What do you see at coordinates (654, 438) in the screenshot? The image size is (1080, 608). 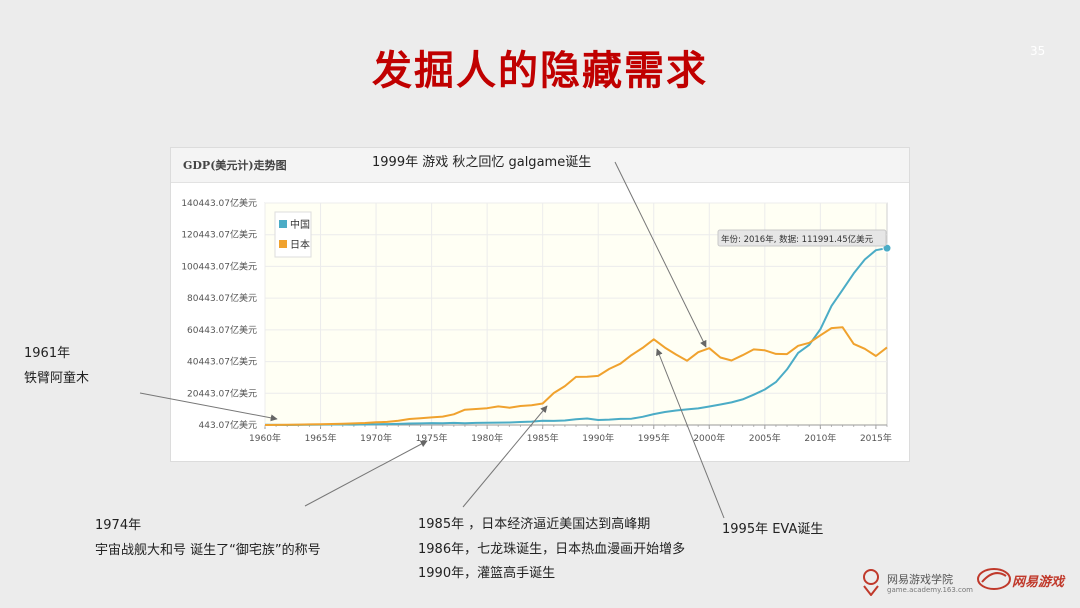 I see `x-tick-label: 1995年` at bounding box center [654, 438].